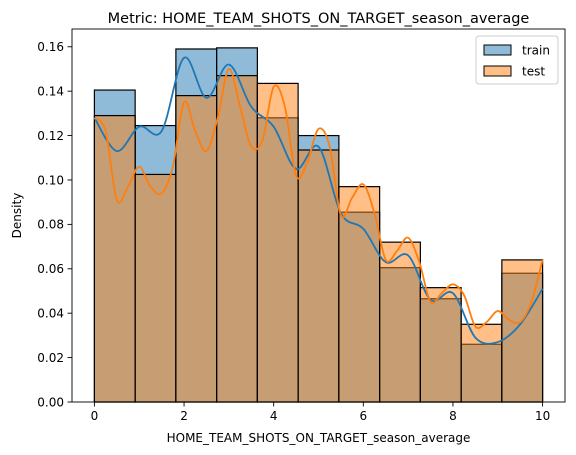 The width and height of the screenshot is (576, 455). I want to click on legend: train test, so click(517, 60).